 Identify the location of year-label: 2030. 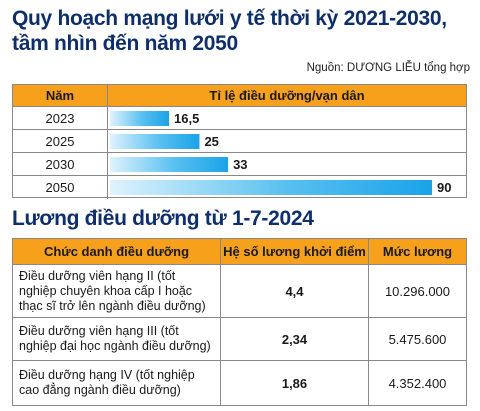
(60, 164).